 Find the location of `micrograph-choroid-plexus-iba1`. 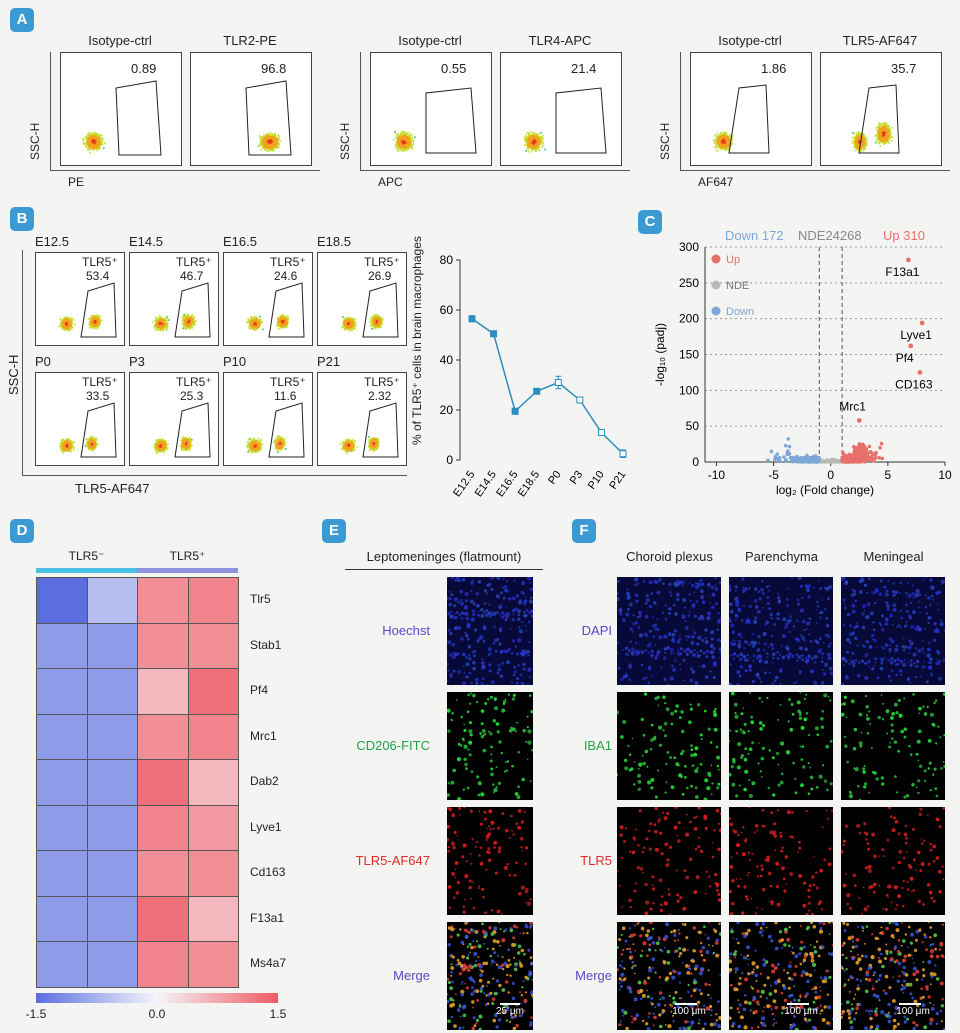

micrograph-choroid-plexus-iba1 is located at coordinates (669, 746).